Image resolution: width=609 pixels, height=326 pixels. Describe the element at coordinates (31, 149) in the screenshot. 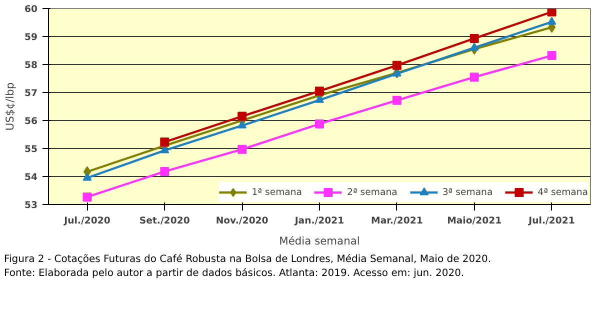

I see `y-tick-label: 55` at that location.